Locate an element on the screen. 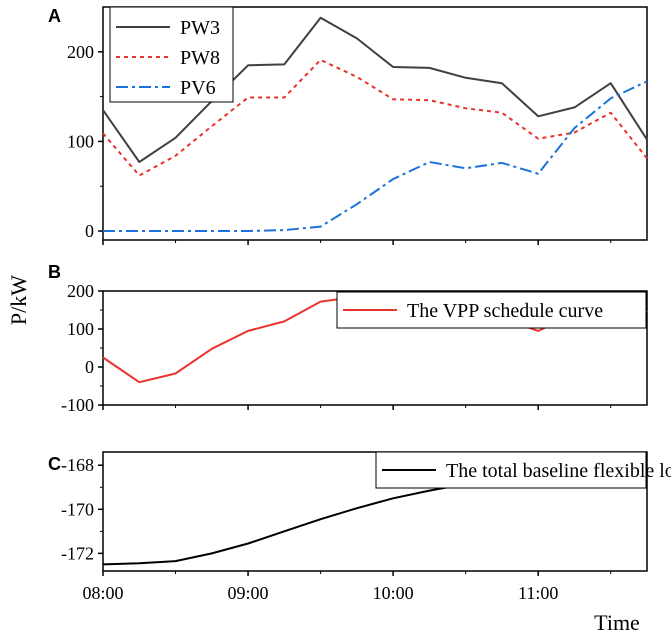 Image resolution: width=671 pixels, height=636 pixels. y-tick-label: -168 is located at coordinates (77, 465).